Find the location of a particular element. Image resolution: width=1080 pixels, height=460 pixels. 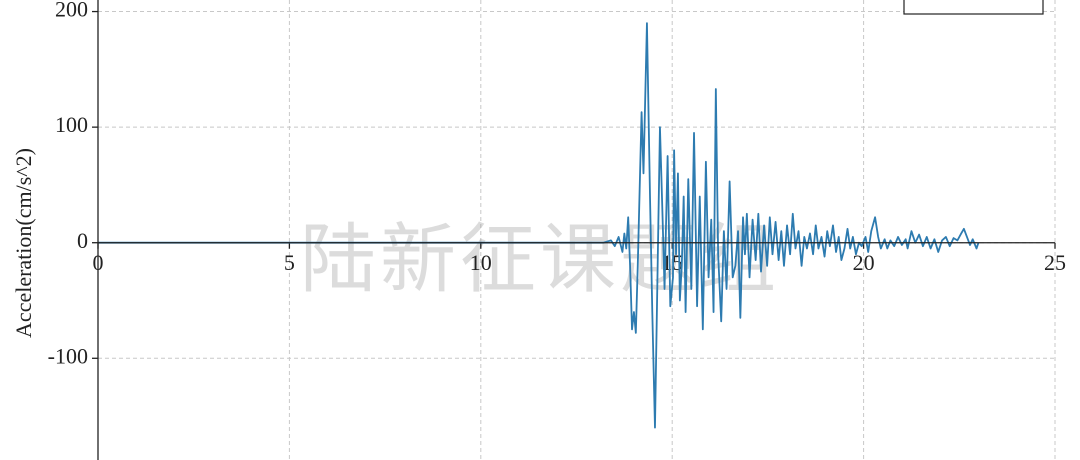

y-tick-label: 200 is located at coordinates (71, 11).